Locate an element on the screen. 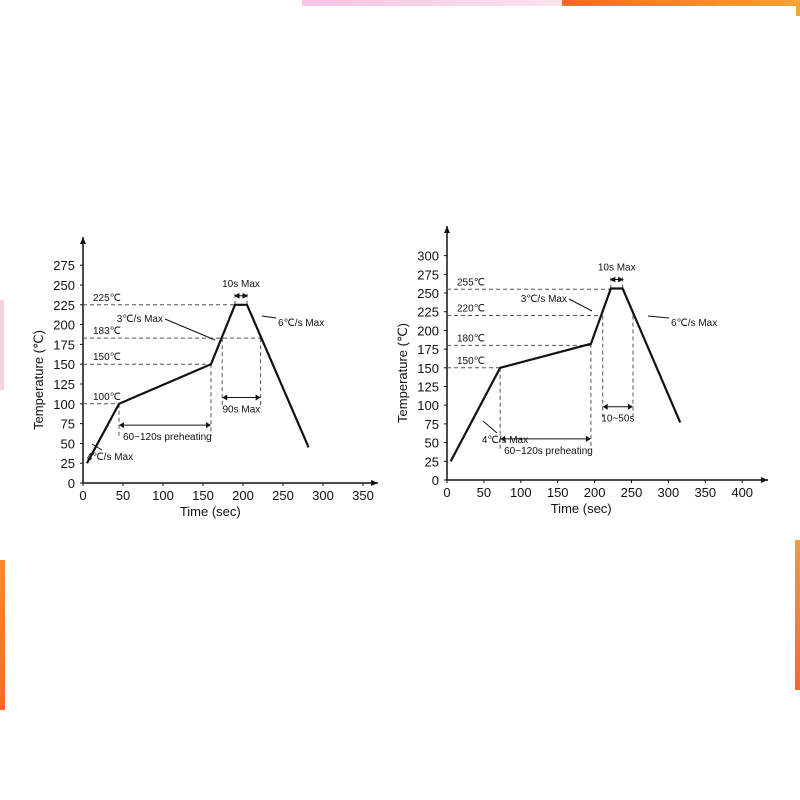 The width and height of the screenshot is (800, 800). chart2-y-tick-label: 175 is located at coordinates (428, 349).